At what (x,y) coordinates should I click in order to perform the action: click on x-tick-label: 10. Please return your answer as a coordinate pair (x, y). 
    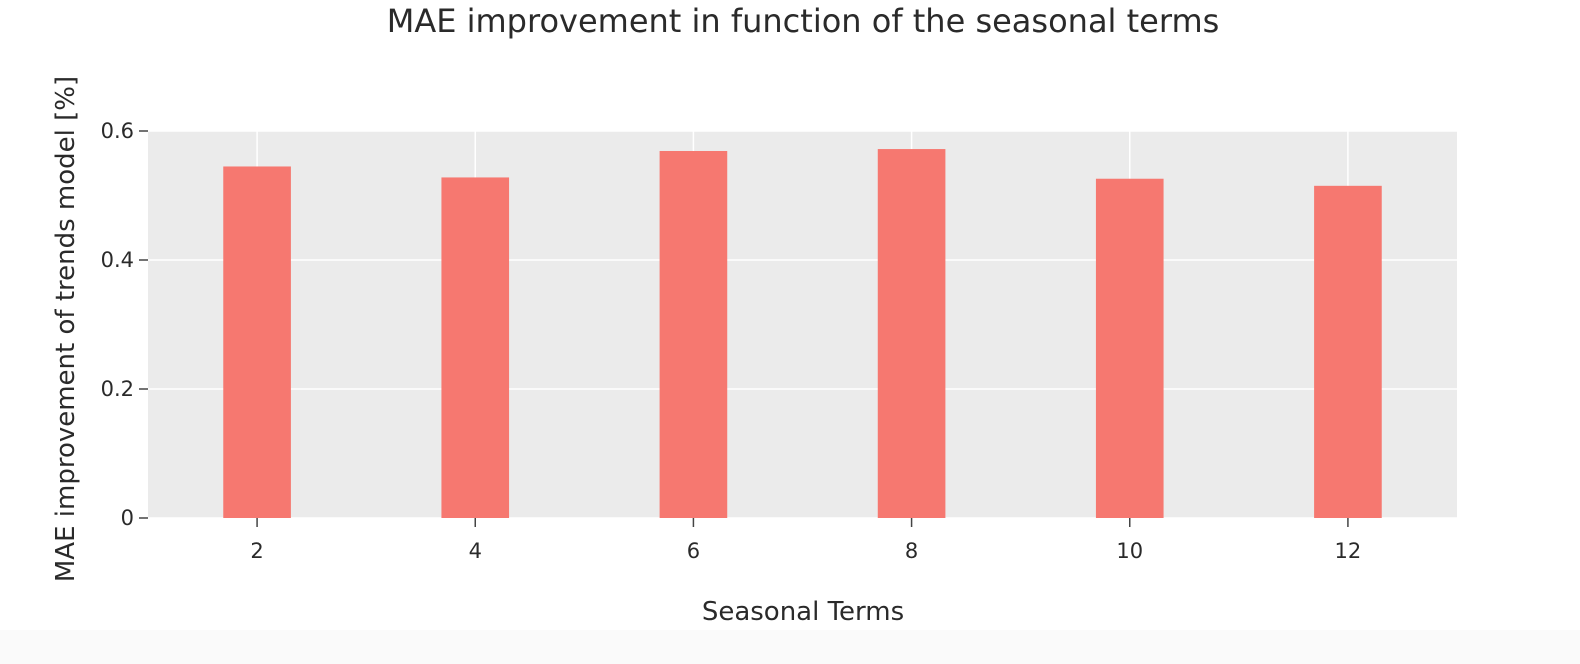
    Looking at the image, I should click on (1129, 551).